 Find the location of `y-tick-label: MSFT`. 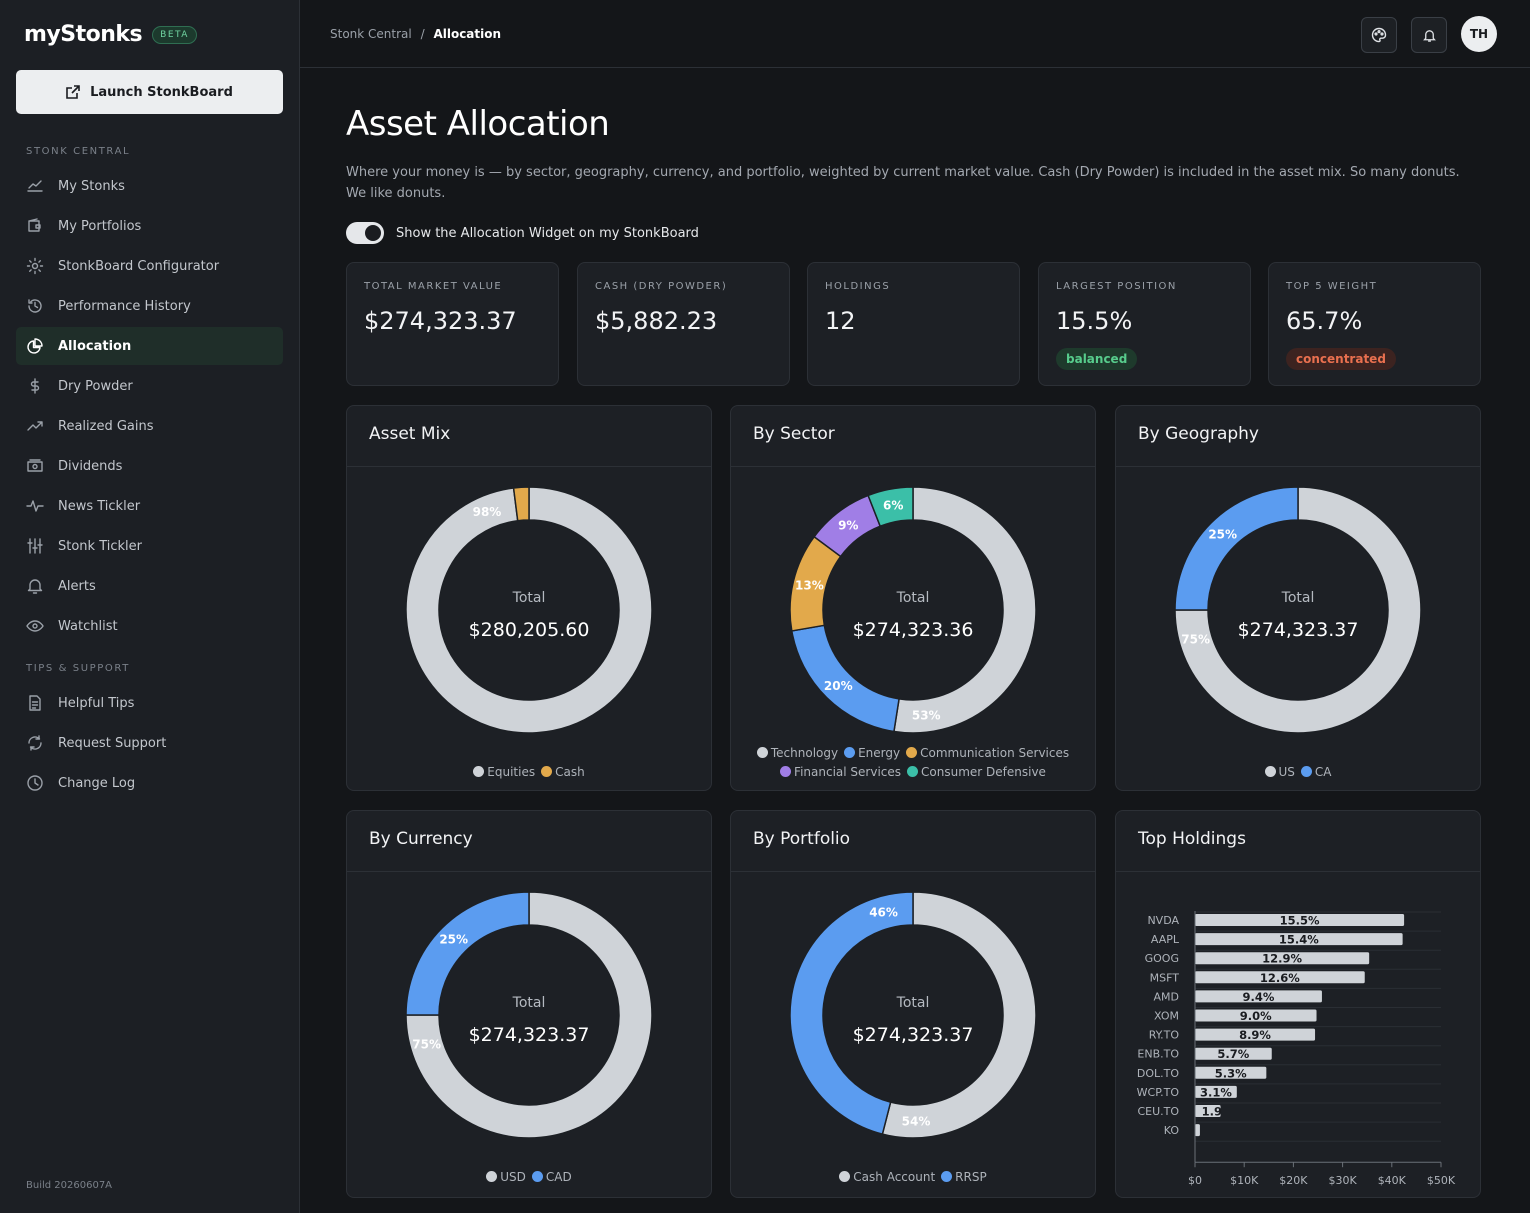

y-tick-label: MSFT is located at coordinates (1165, 977).